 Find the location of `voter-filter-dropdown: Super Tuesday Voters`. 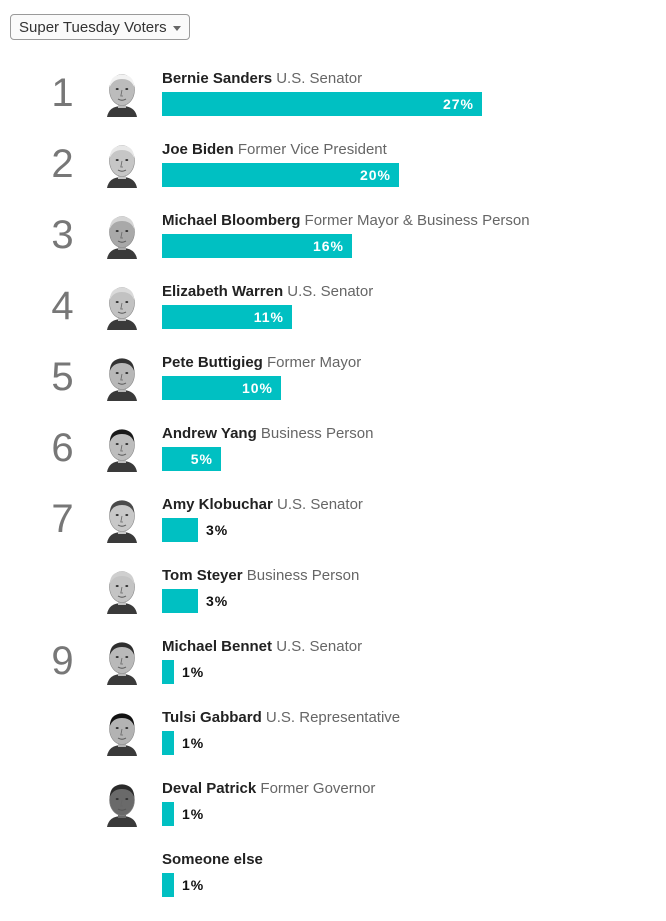

voter-filter-dropdown: Super Tuesday Voters is located at coordinates (100, 27).